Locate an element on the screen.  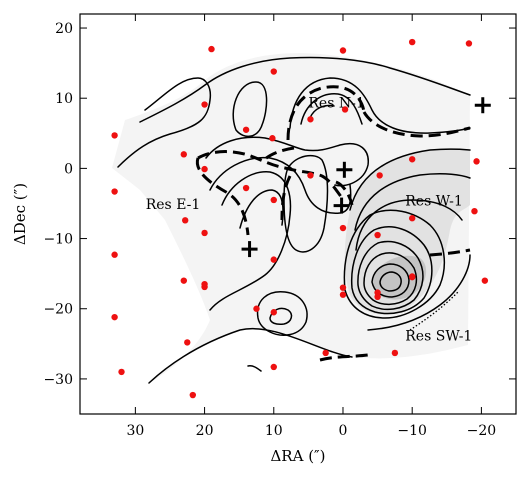
y-tick-label: 10 is located at coordinates (64, 99).